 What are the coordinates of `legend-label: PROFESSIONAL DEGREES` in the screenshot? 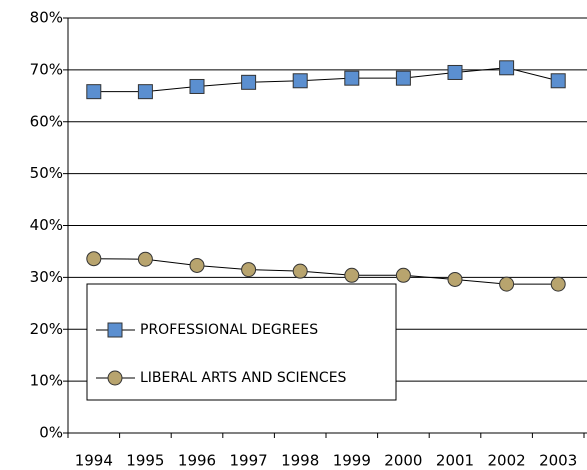 It's located at (229, 330).